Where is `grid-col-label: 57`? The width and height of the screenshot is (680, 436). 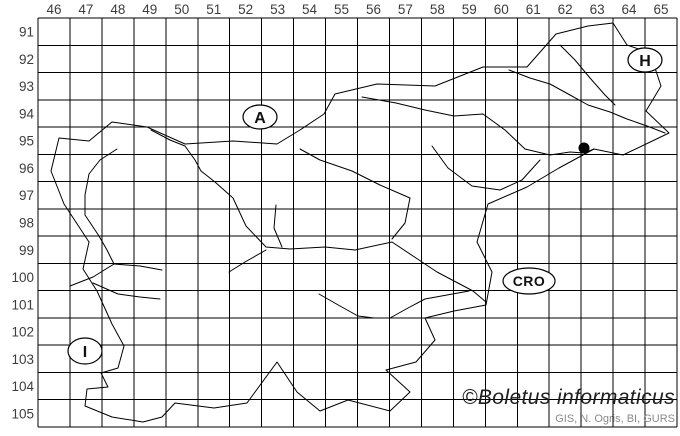
grid-col-label: 57 is located at coordinates (405, 9).